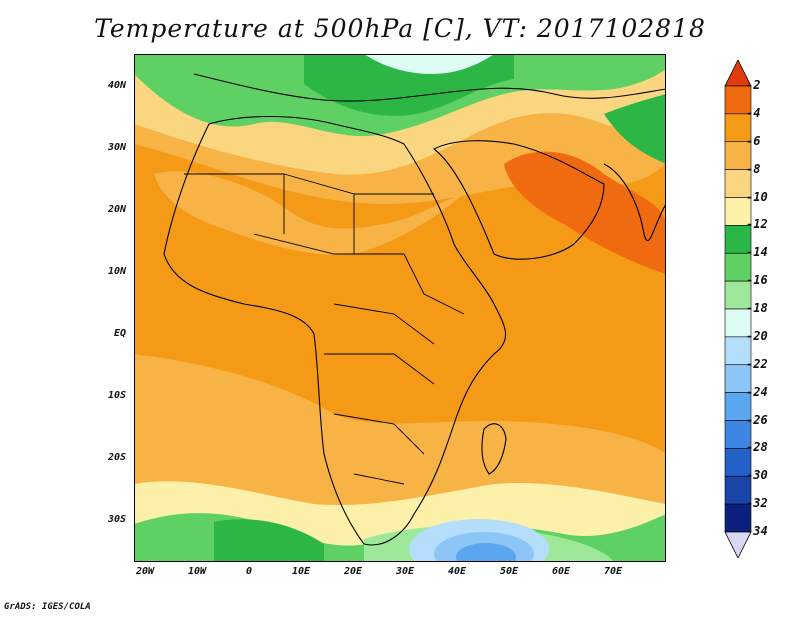 This screenshot has width=800, height=618. I want to click on field-cyan-north, so click(429, 64).